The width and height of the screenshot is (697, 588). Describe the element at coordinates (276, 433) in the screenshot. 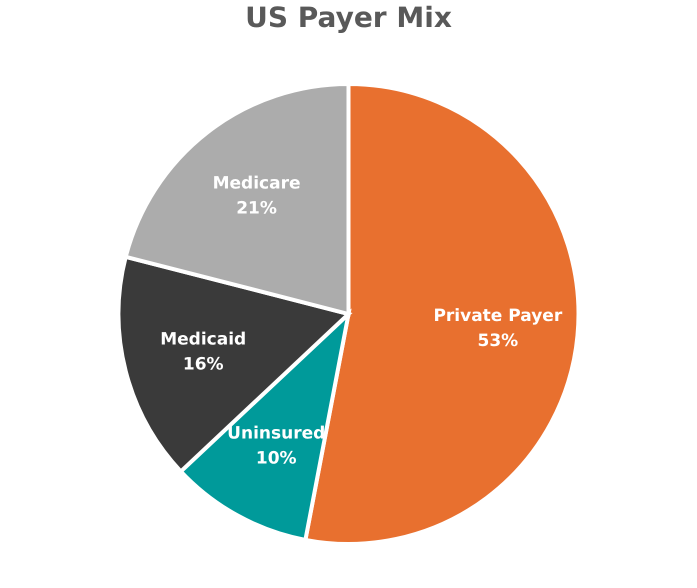

I see `slice-label: Uninsured` at that location.